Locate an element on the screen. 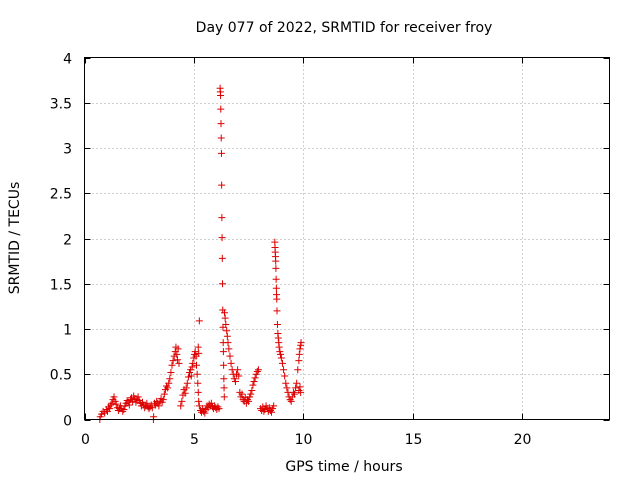 This screenshot has height=480, width=640. y-tick-label: 4 is located at coordinates (67, 60).